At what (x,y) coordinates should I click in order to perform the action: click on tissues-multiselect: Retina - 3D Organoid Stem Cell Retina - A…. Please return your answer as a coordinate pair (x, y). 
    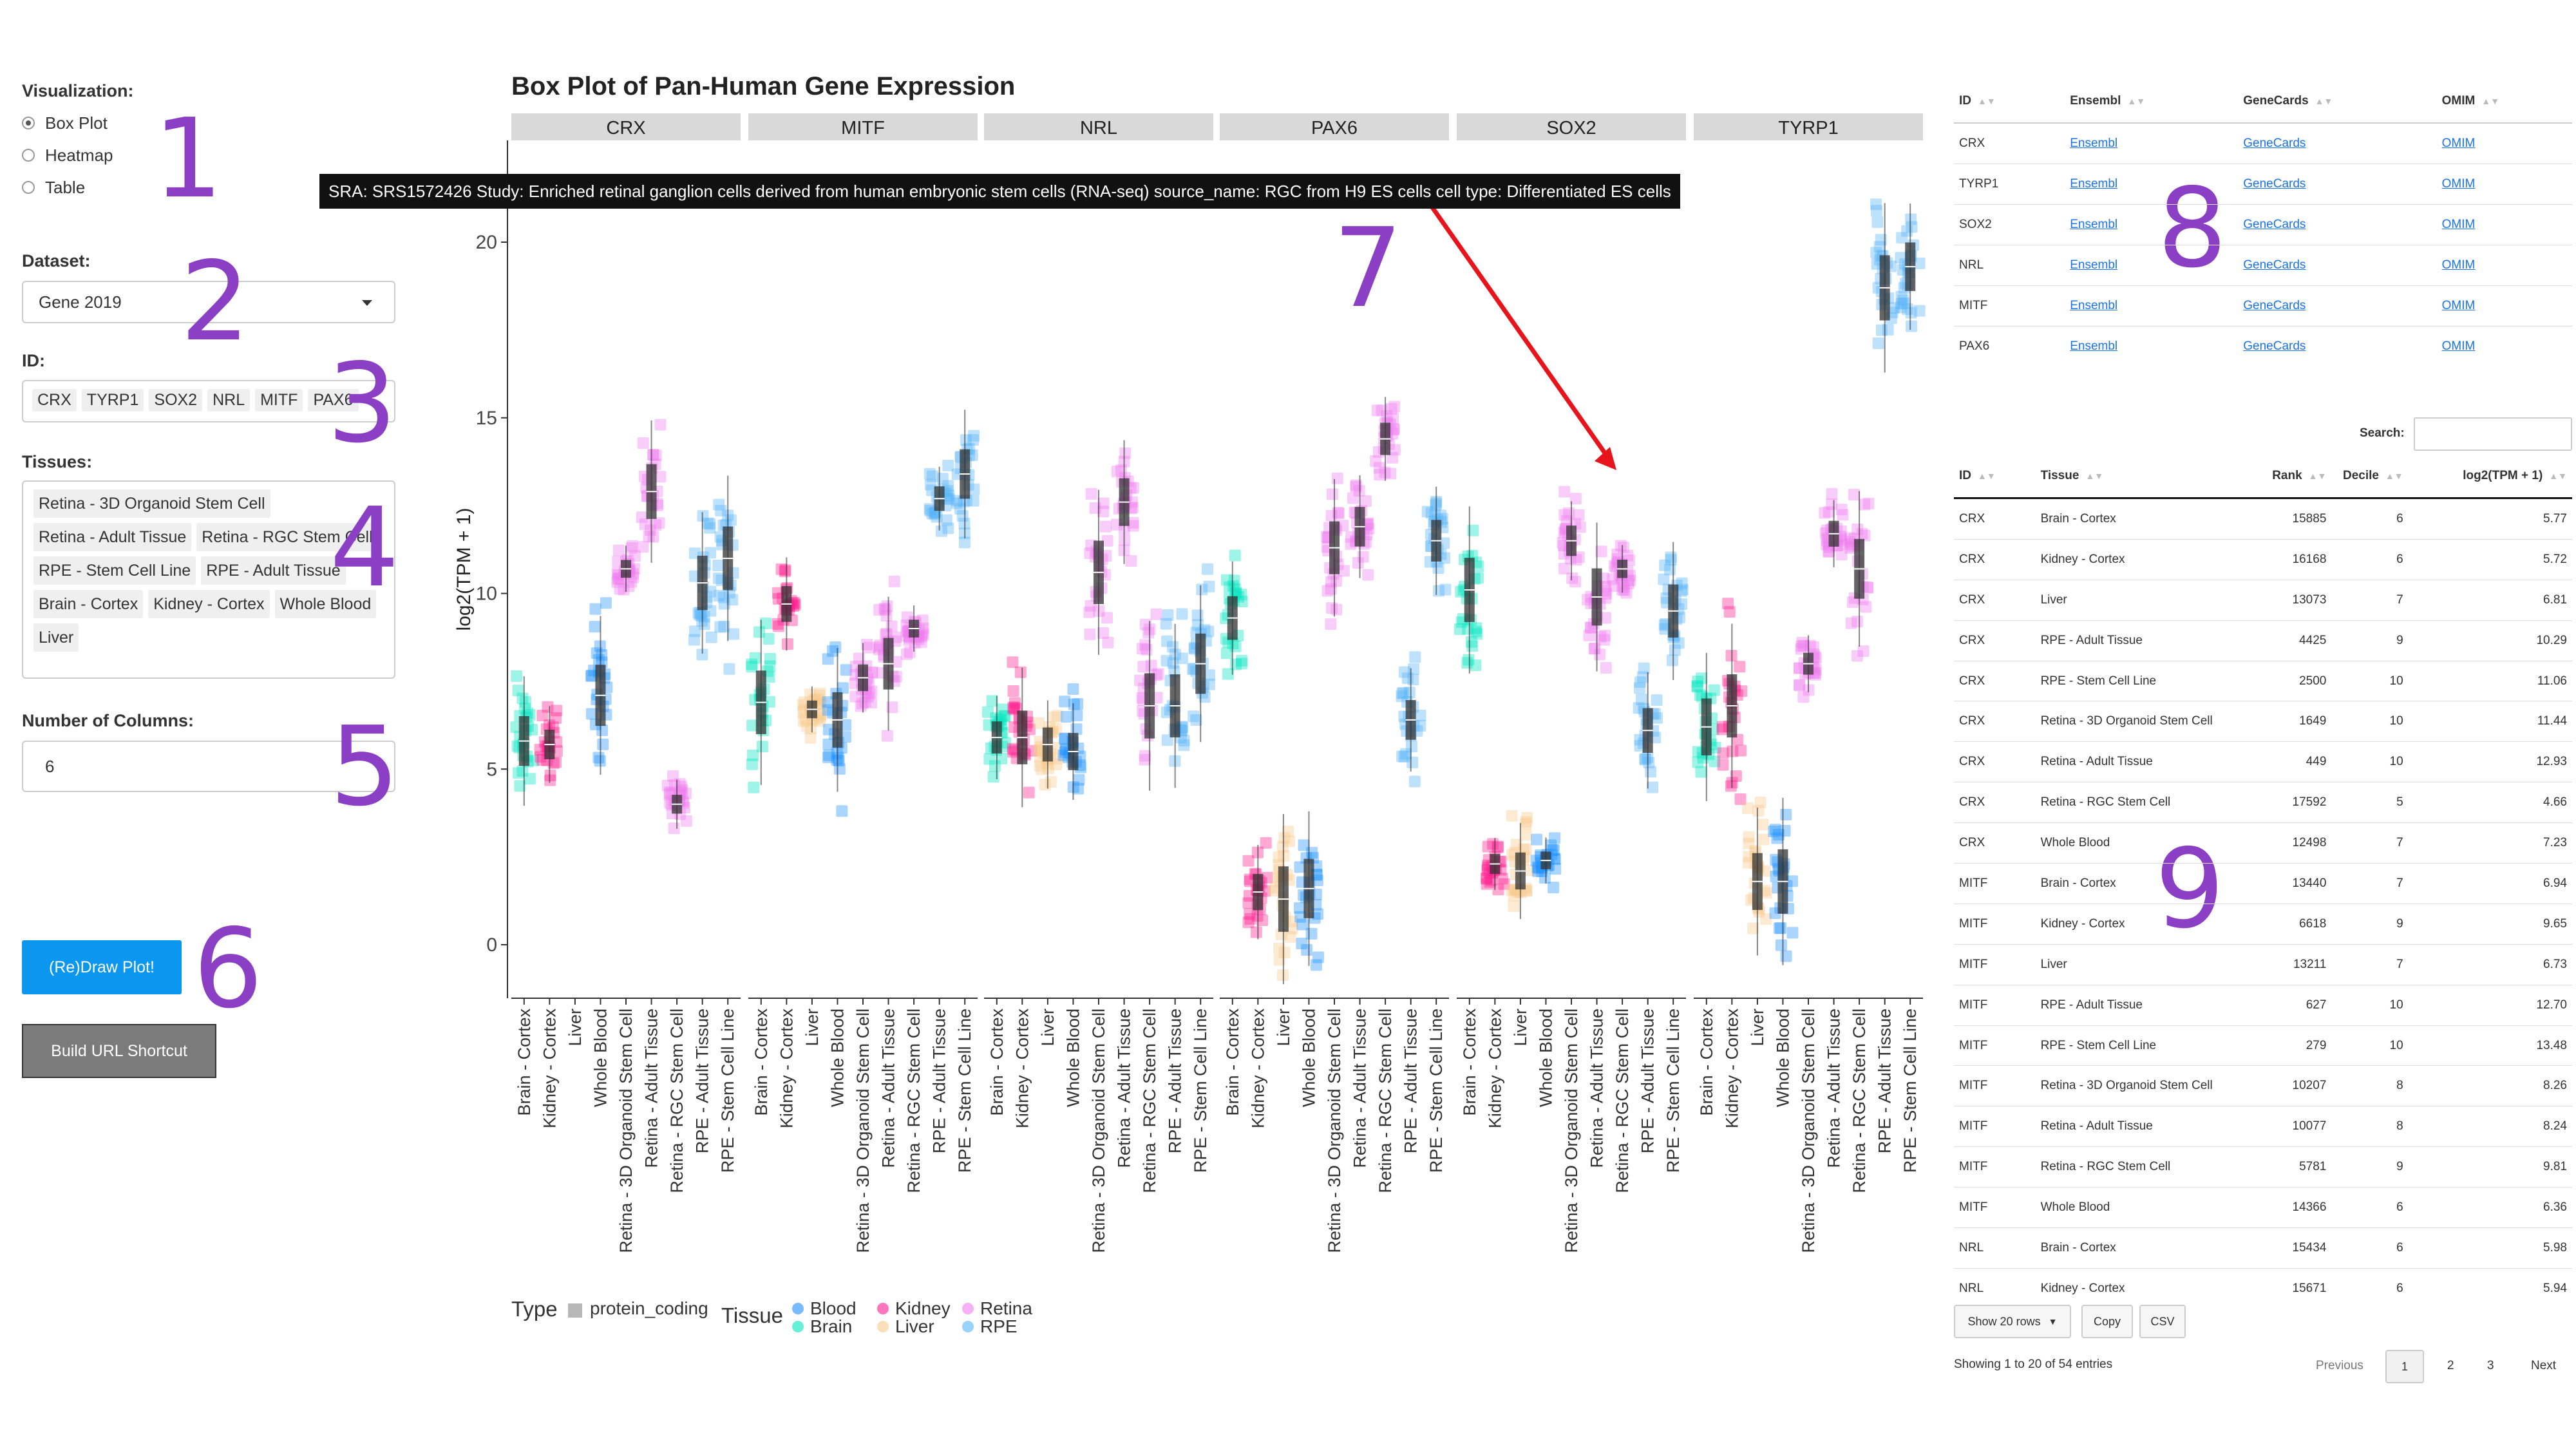
    Looking at the image, I should click on (208, 579).